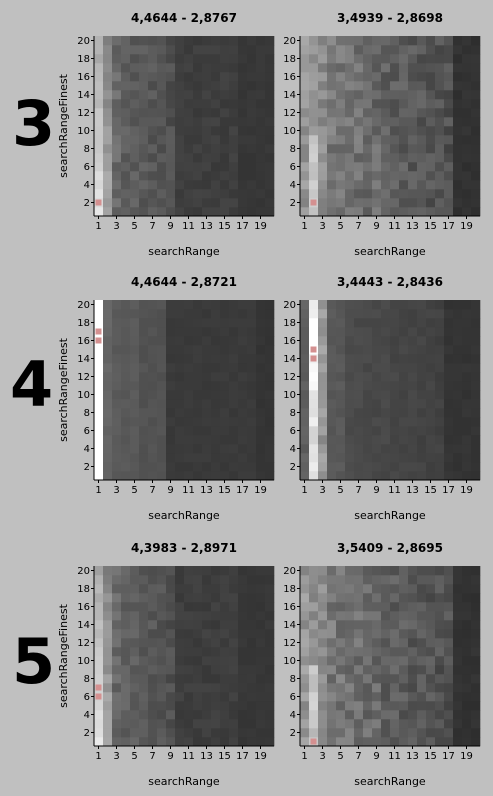  I want to click on y-tick-label: 8, so click(87, 413).